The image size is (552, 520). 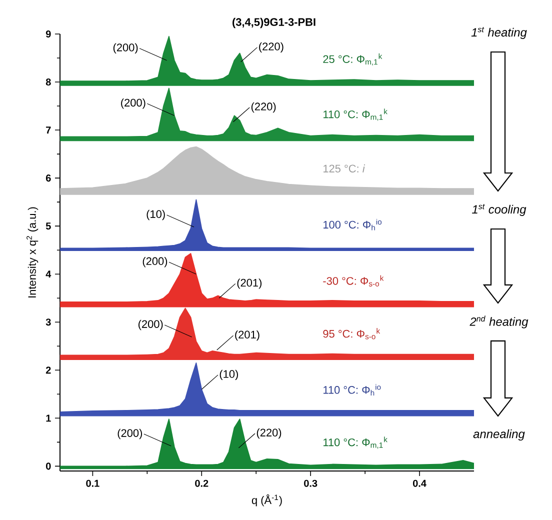 What do you see at coordinates (274, 23) in the screenshot?
I see `chart-title: (3,4,5)9G1-3-PBI` at bounding box center [274, 23].